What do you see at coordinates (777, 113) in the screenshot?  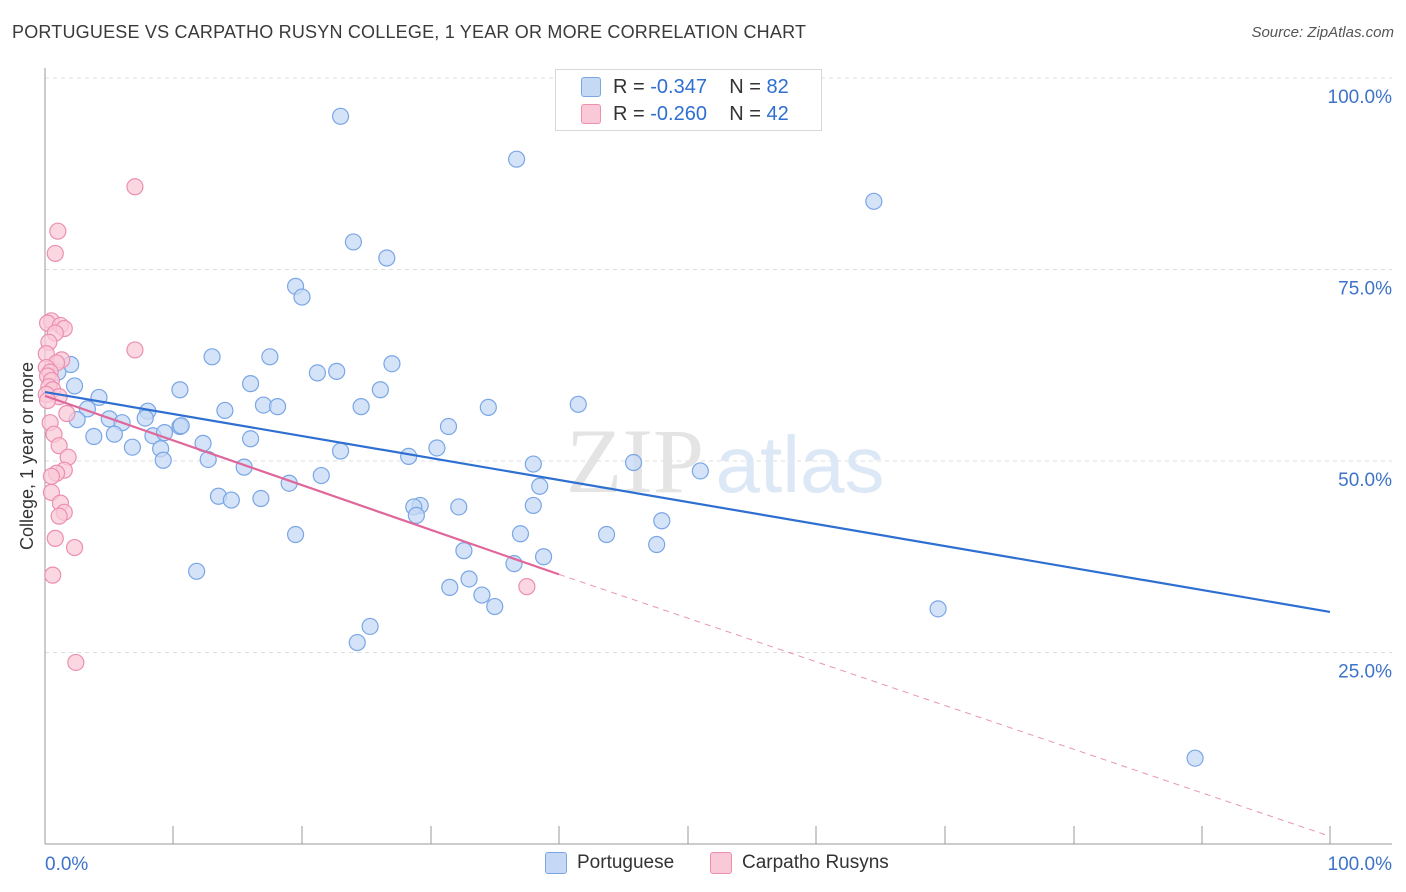 I see `legend-n-value: 42` at bounding box center [777, 113].